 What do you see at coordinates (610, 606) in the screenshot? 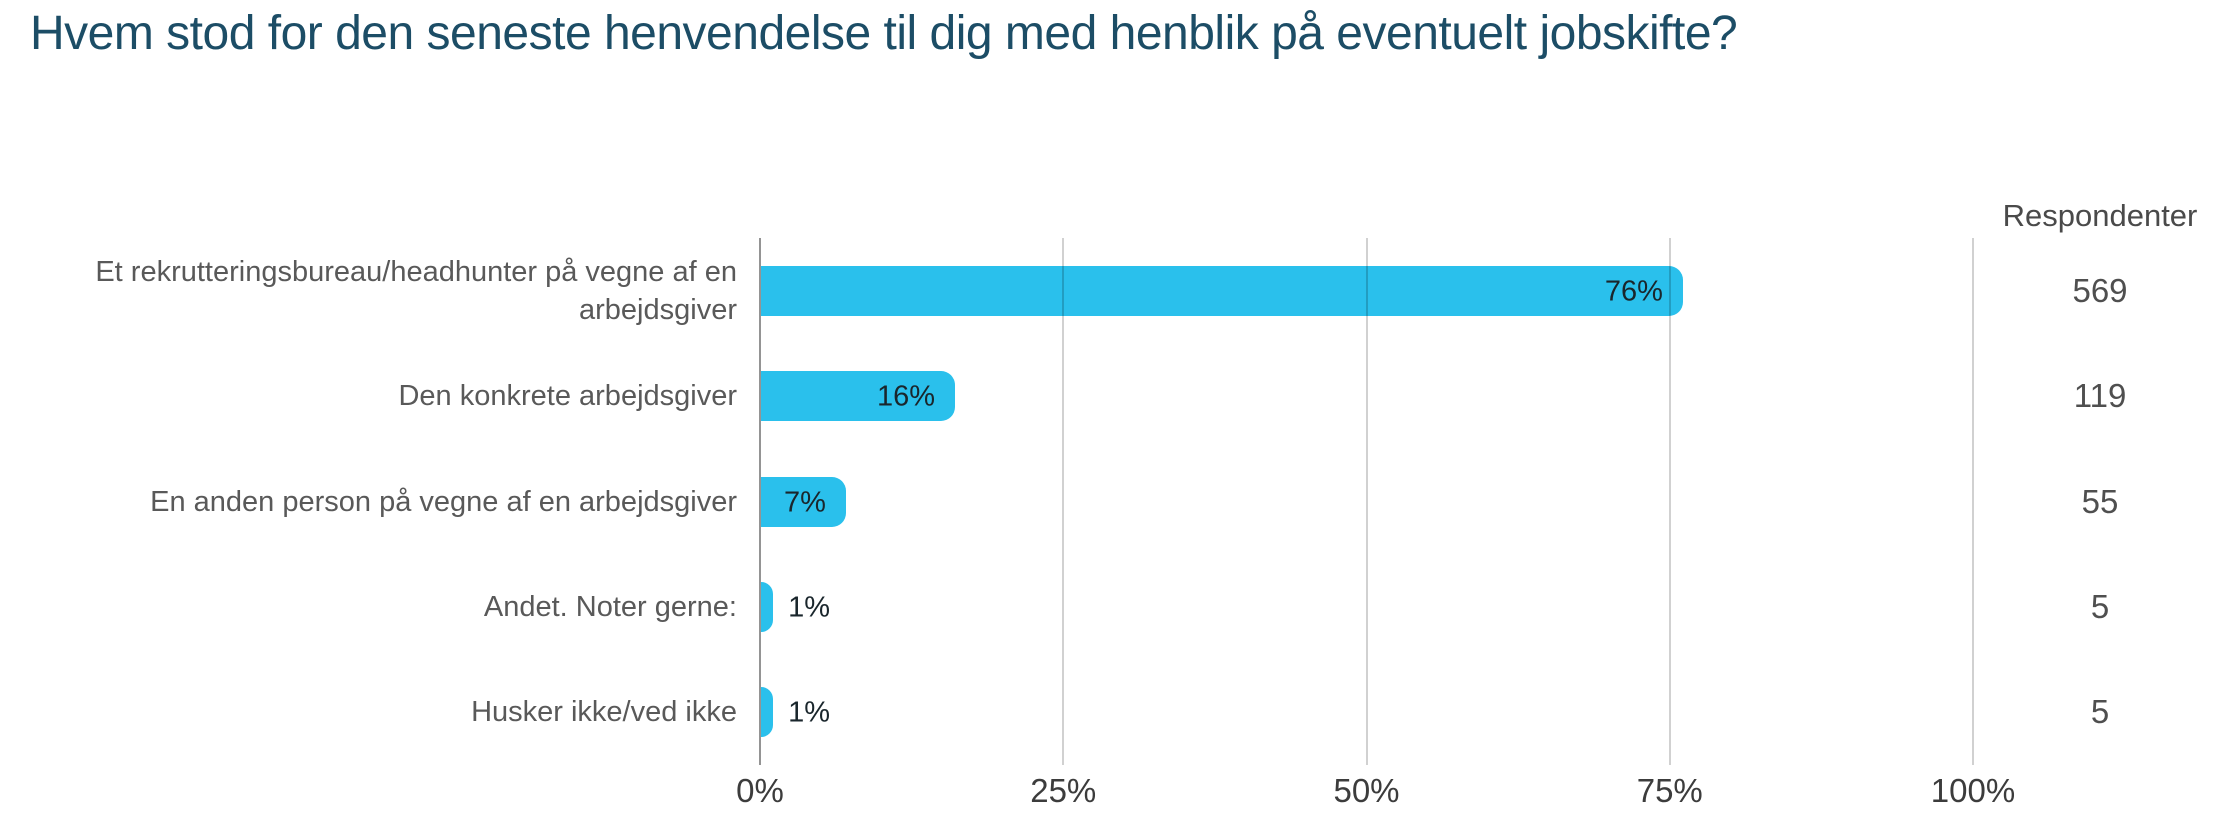
I see `category-label: Andet. Noter gerne:` at bounding box center [610, 606].